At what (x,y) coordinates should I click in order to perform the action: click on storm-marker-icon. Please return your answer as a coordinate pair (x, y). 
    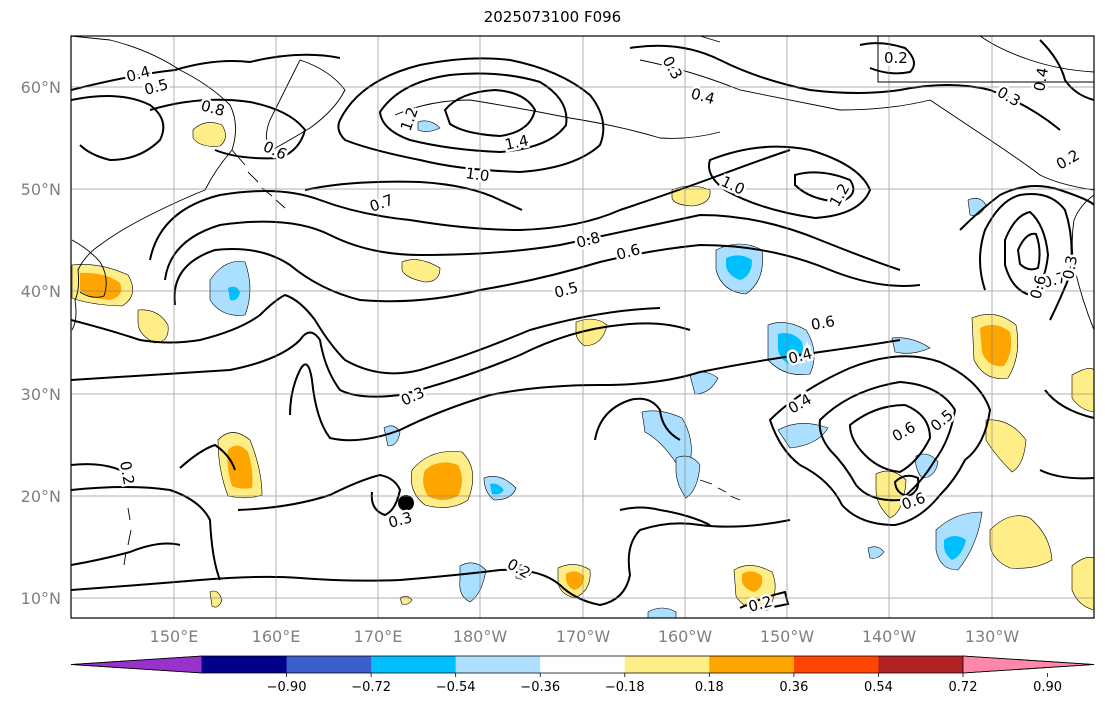
    Looking at the image, I should click on (406, 503).